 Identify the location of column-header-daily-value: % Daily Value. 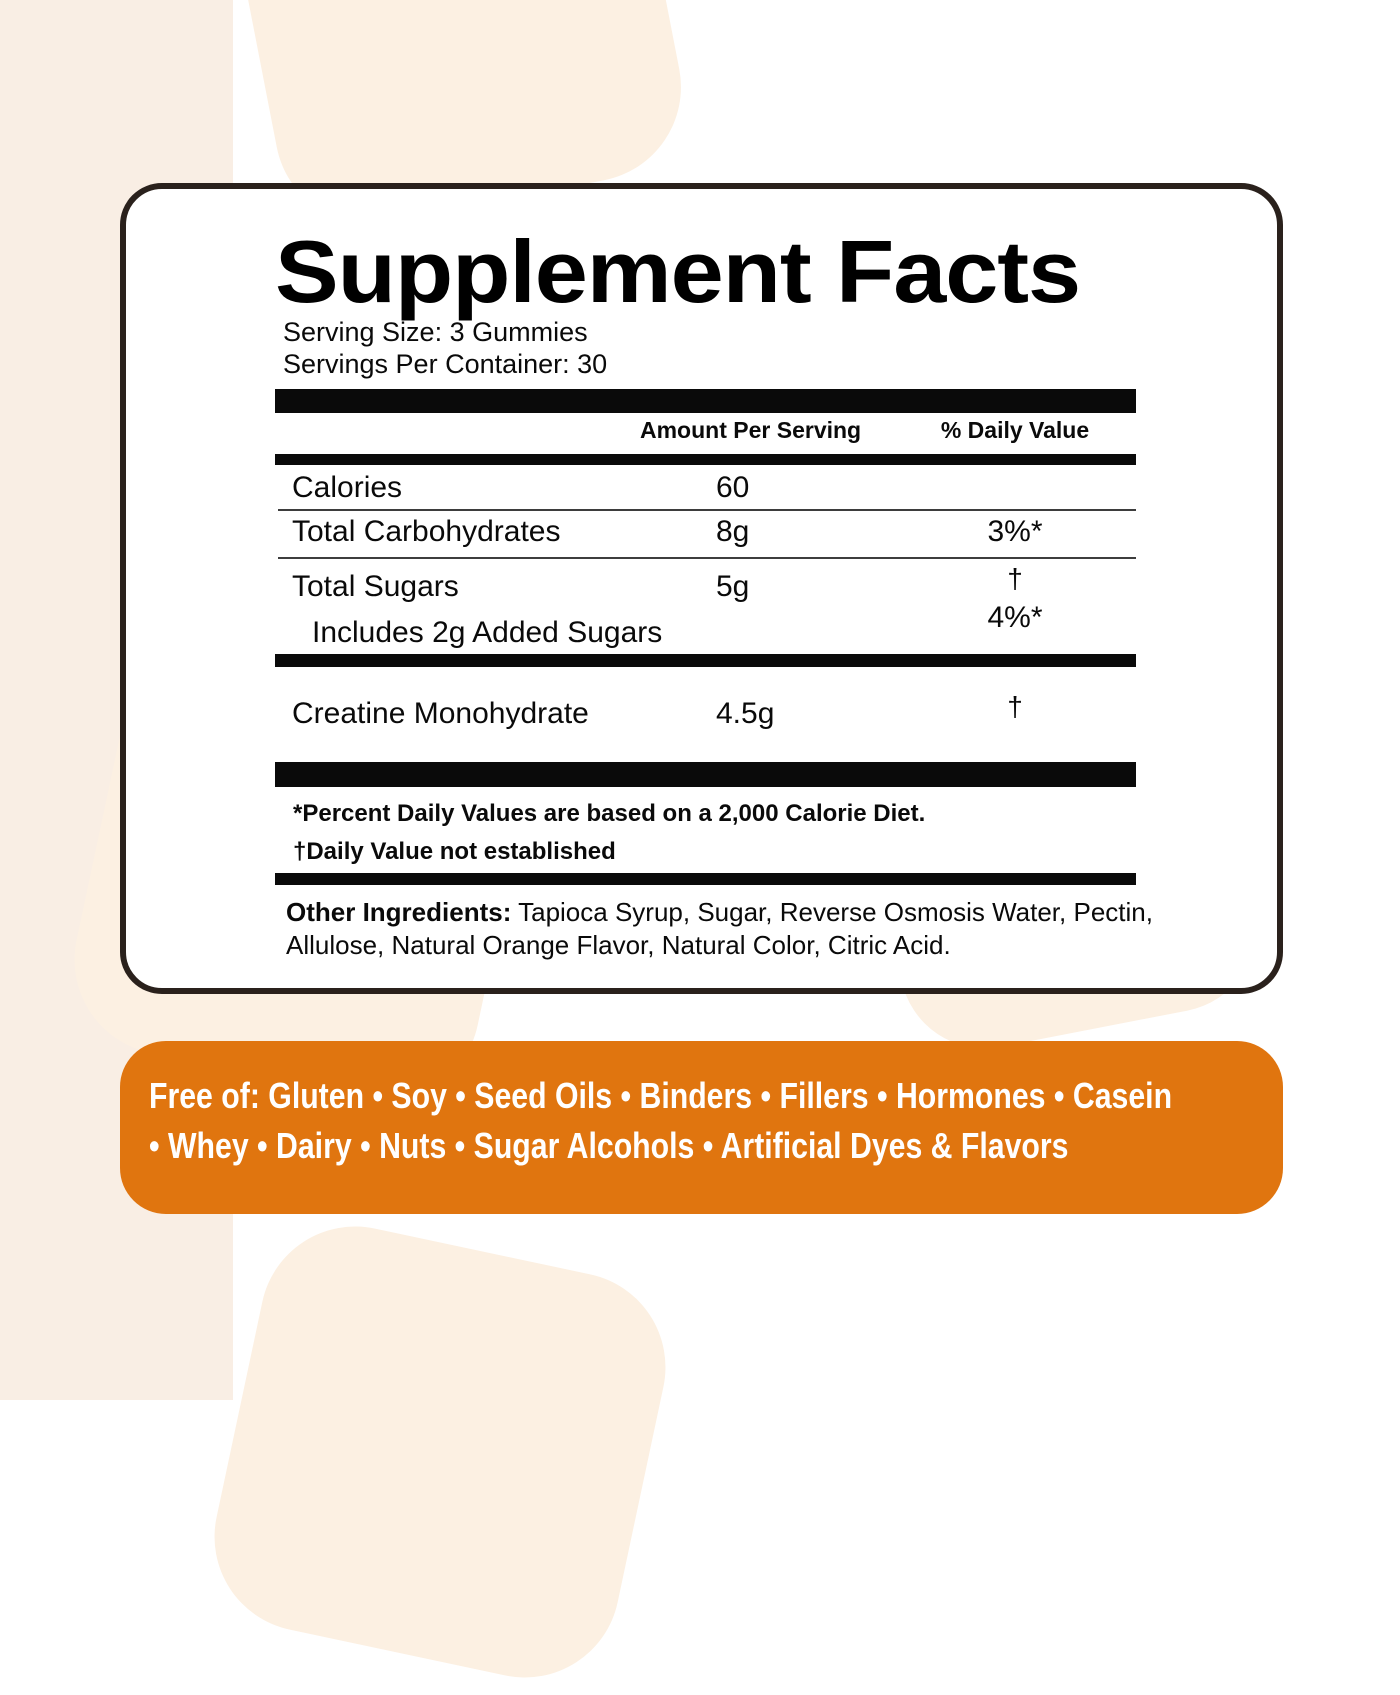
(1015, 430).